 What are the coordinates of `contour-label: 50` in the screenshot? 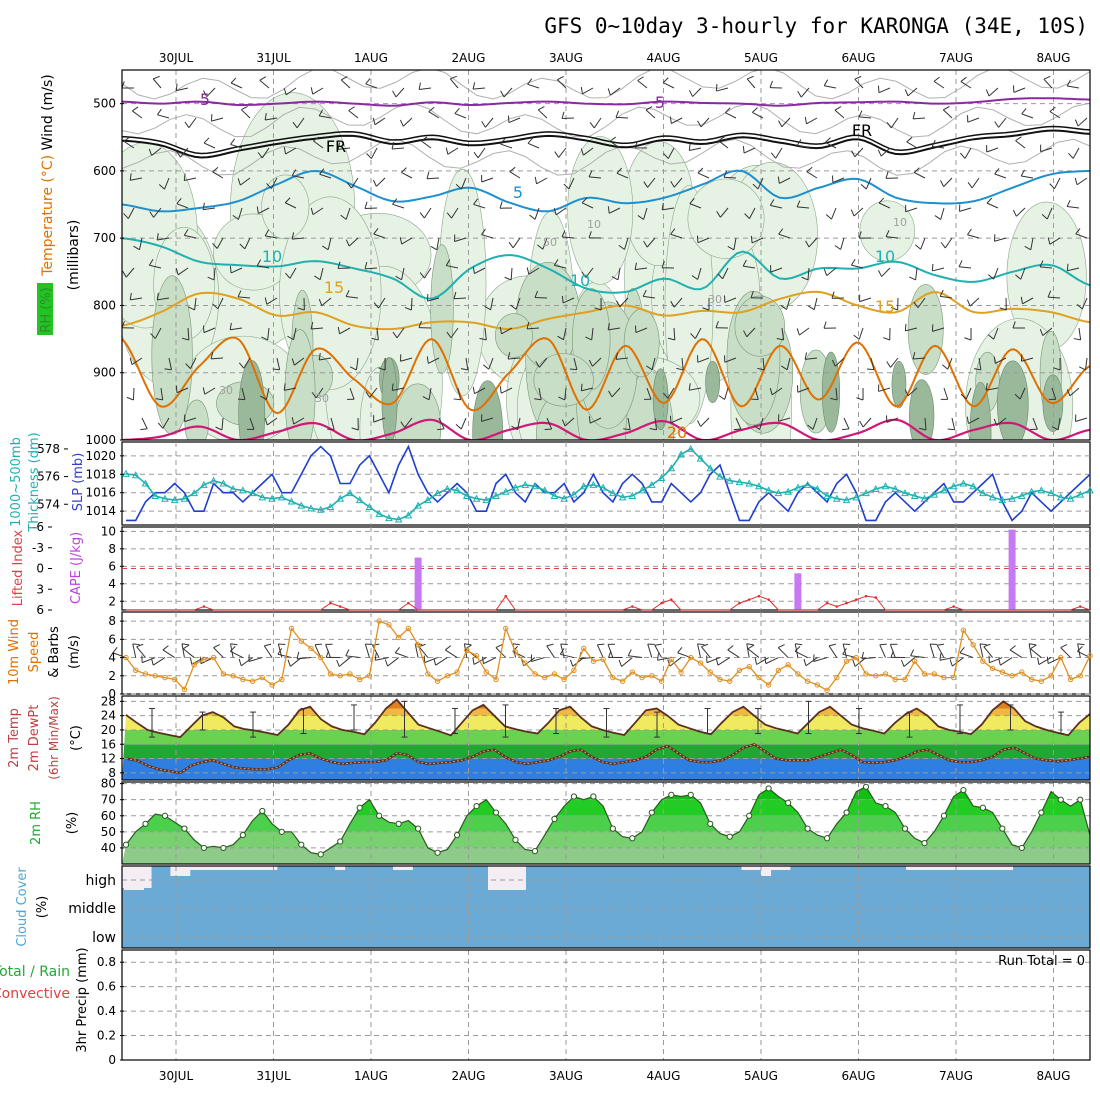 It's located at (550, 242).